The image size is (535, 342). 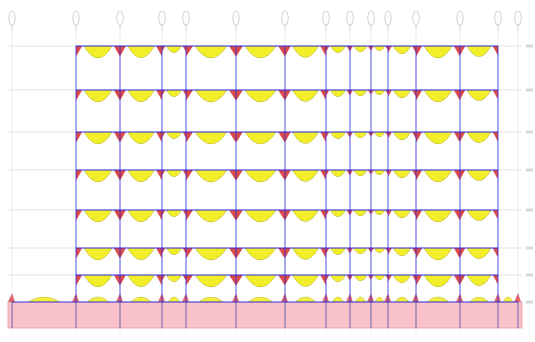 What do you see at coordinates (529, 132) in the screenshot?
I see `floor-level-tag` at bounding box center [529, 132].